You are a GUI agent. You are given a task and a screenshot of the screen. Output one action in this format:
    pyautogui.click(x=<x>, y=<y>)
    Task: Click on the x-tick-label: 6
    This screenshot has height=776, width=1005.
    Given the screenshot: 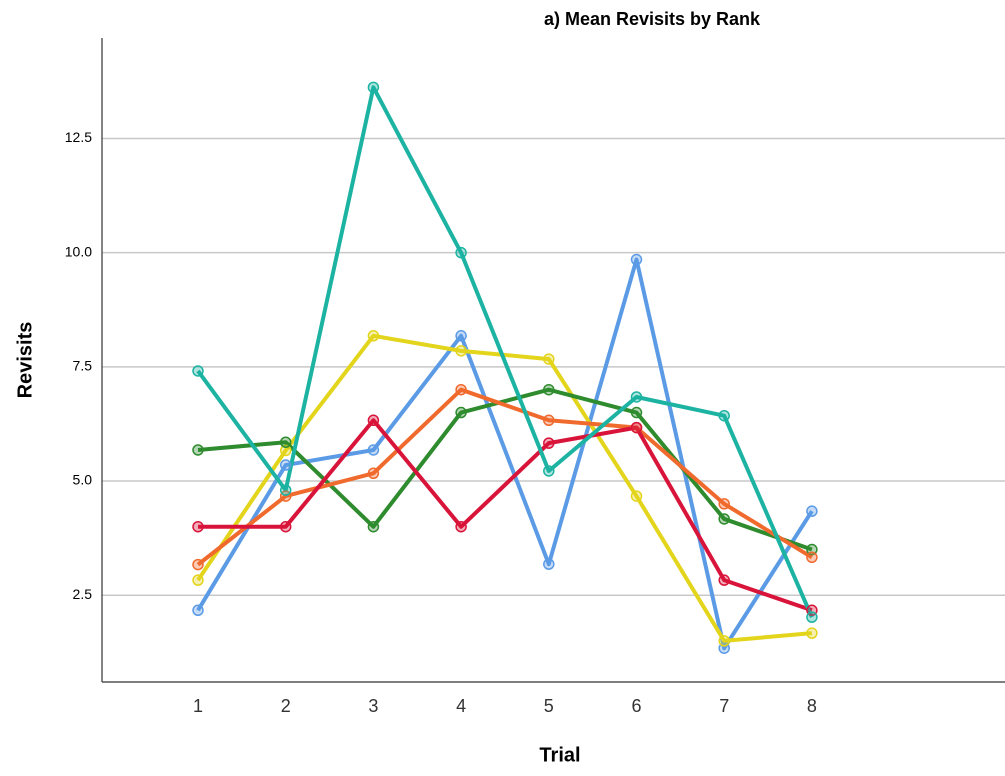 What is the action you would take?
    pyautogui.click(x=636, y=706)
    